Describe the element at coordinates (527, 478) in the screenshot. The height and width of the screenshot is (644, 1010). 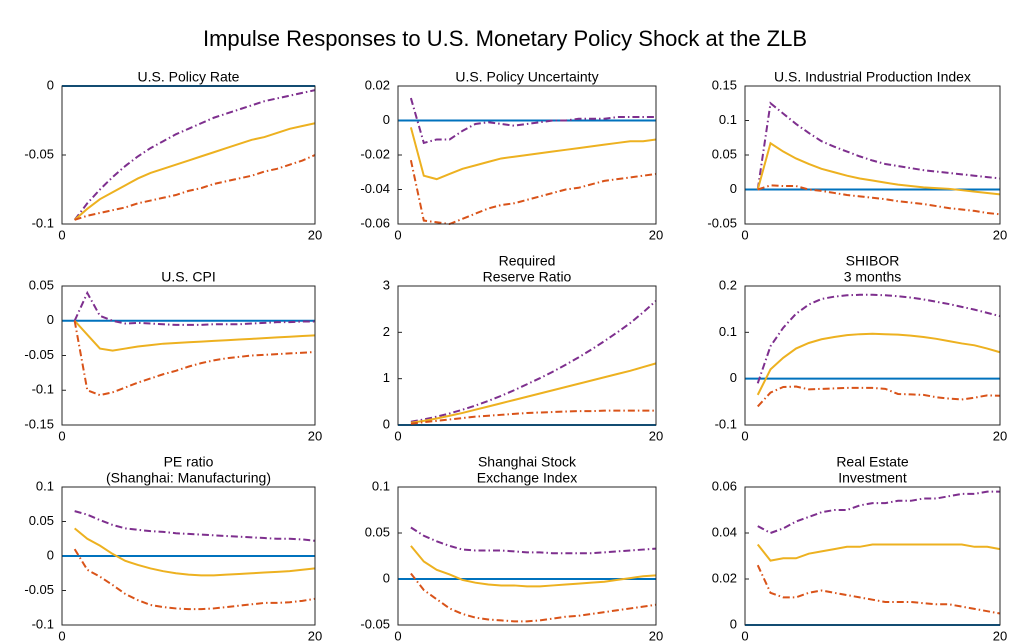
I see `subplot-title: Exchange Index` at that location.